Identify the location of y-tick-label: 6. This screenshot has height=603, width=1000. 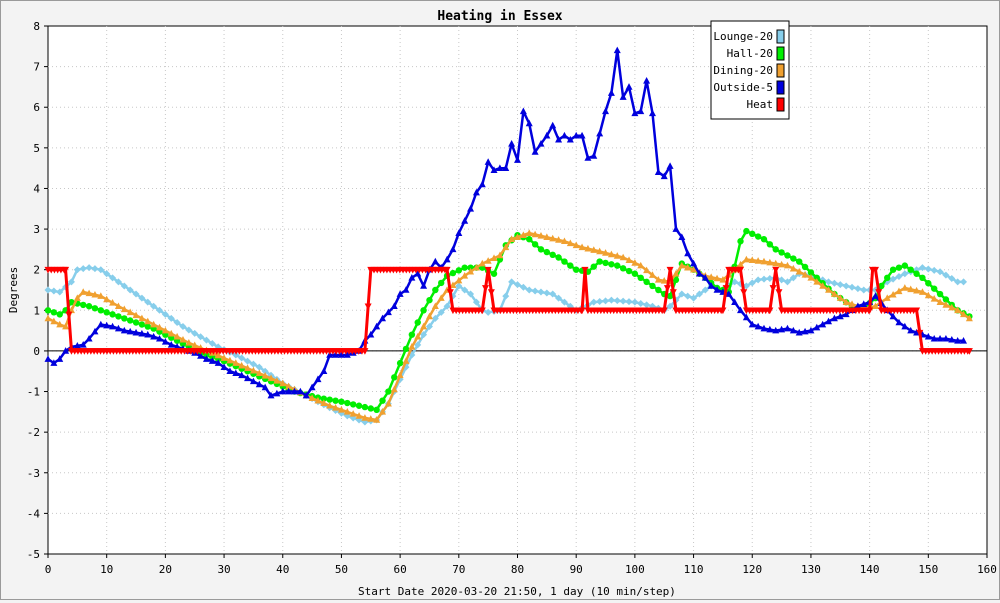
(36, 107).